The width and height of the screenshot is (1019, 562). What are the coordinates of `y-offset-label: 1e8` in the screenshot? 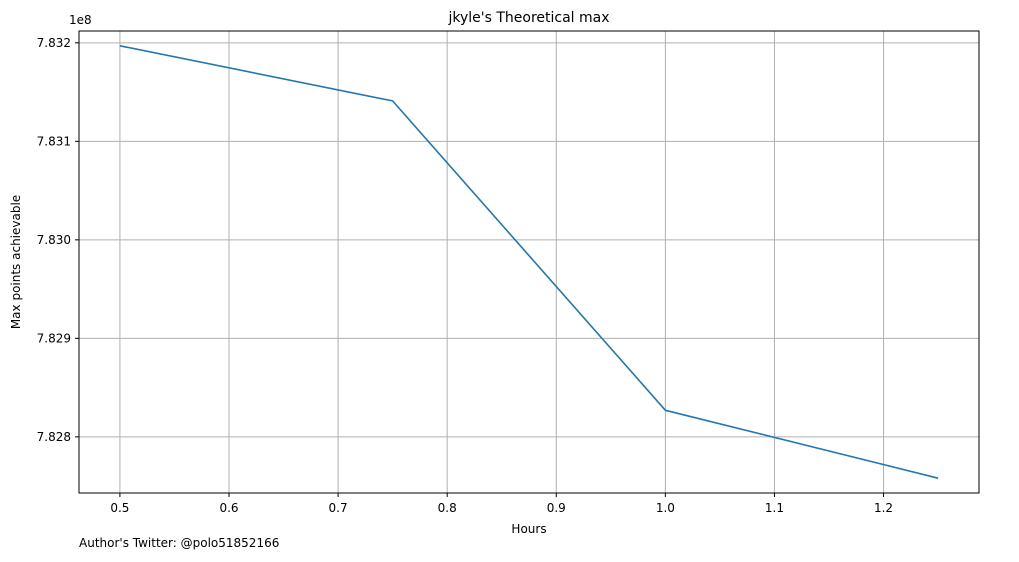 It's located at (80, 20).